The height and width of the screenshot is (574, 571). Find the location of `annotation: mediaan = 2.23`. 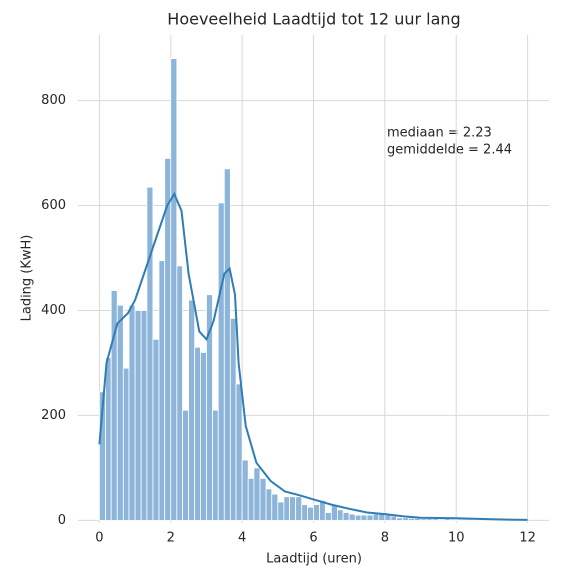

annotation: mediaan = 2.23 is located at coordinates (439, 133).